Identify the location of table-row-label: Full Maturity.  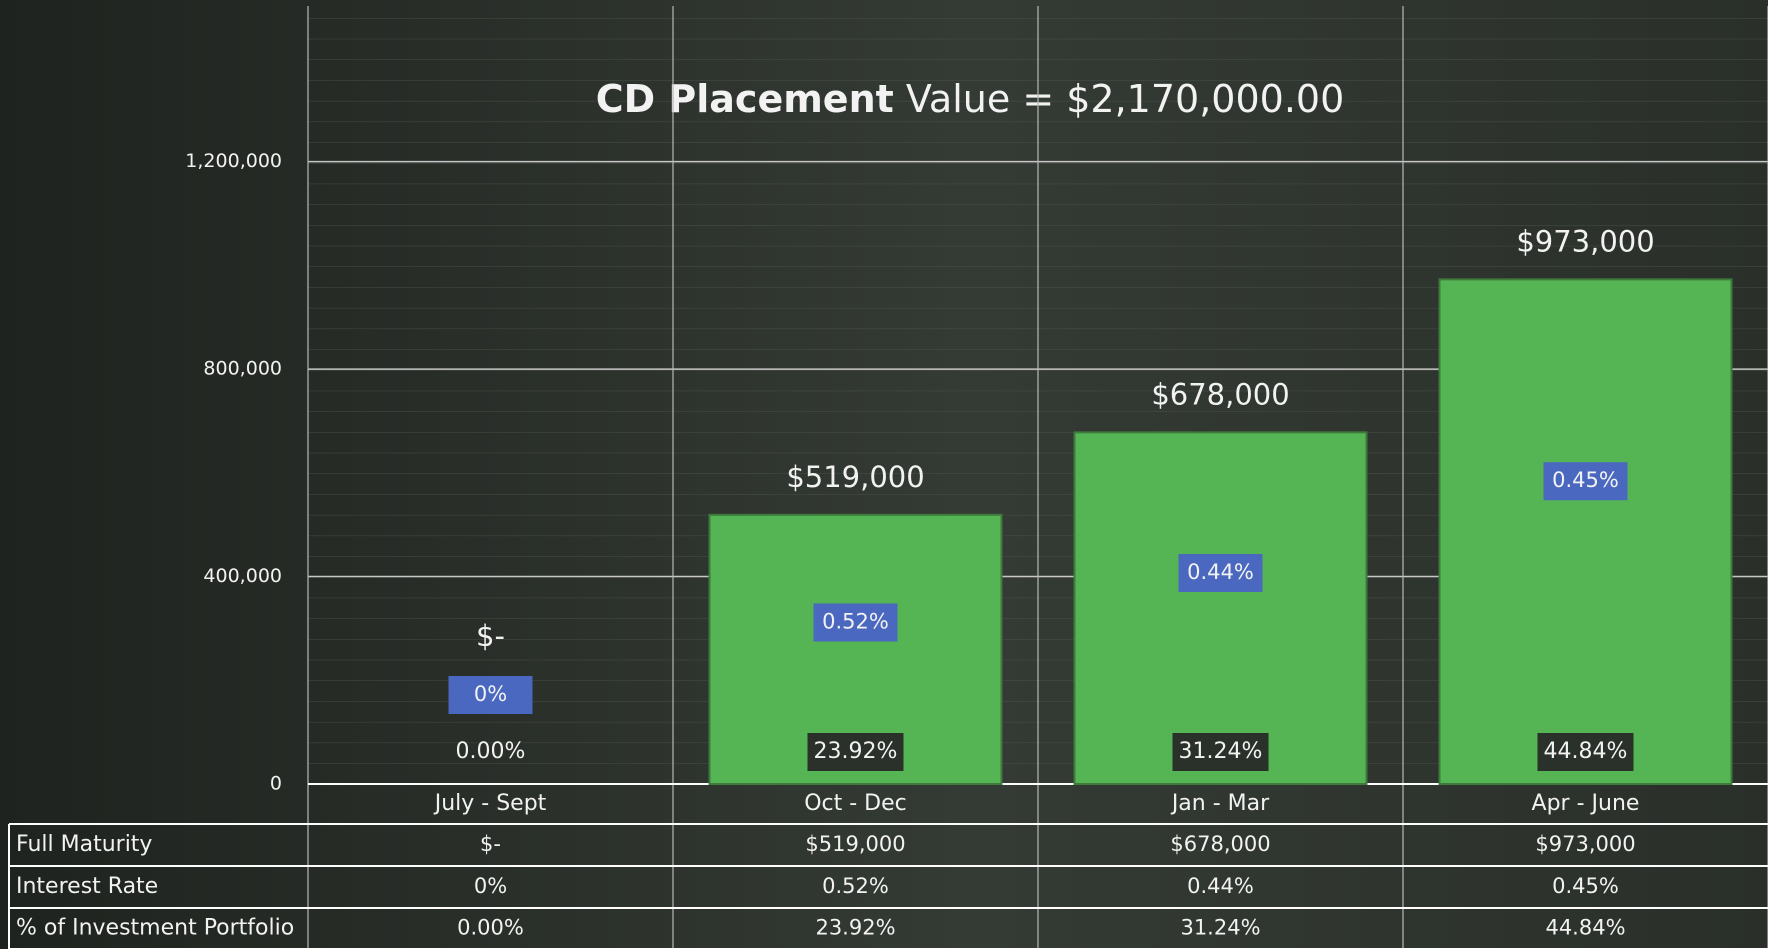
(84, 844).